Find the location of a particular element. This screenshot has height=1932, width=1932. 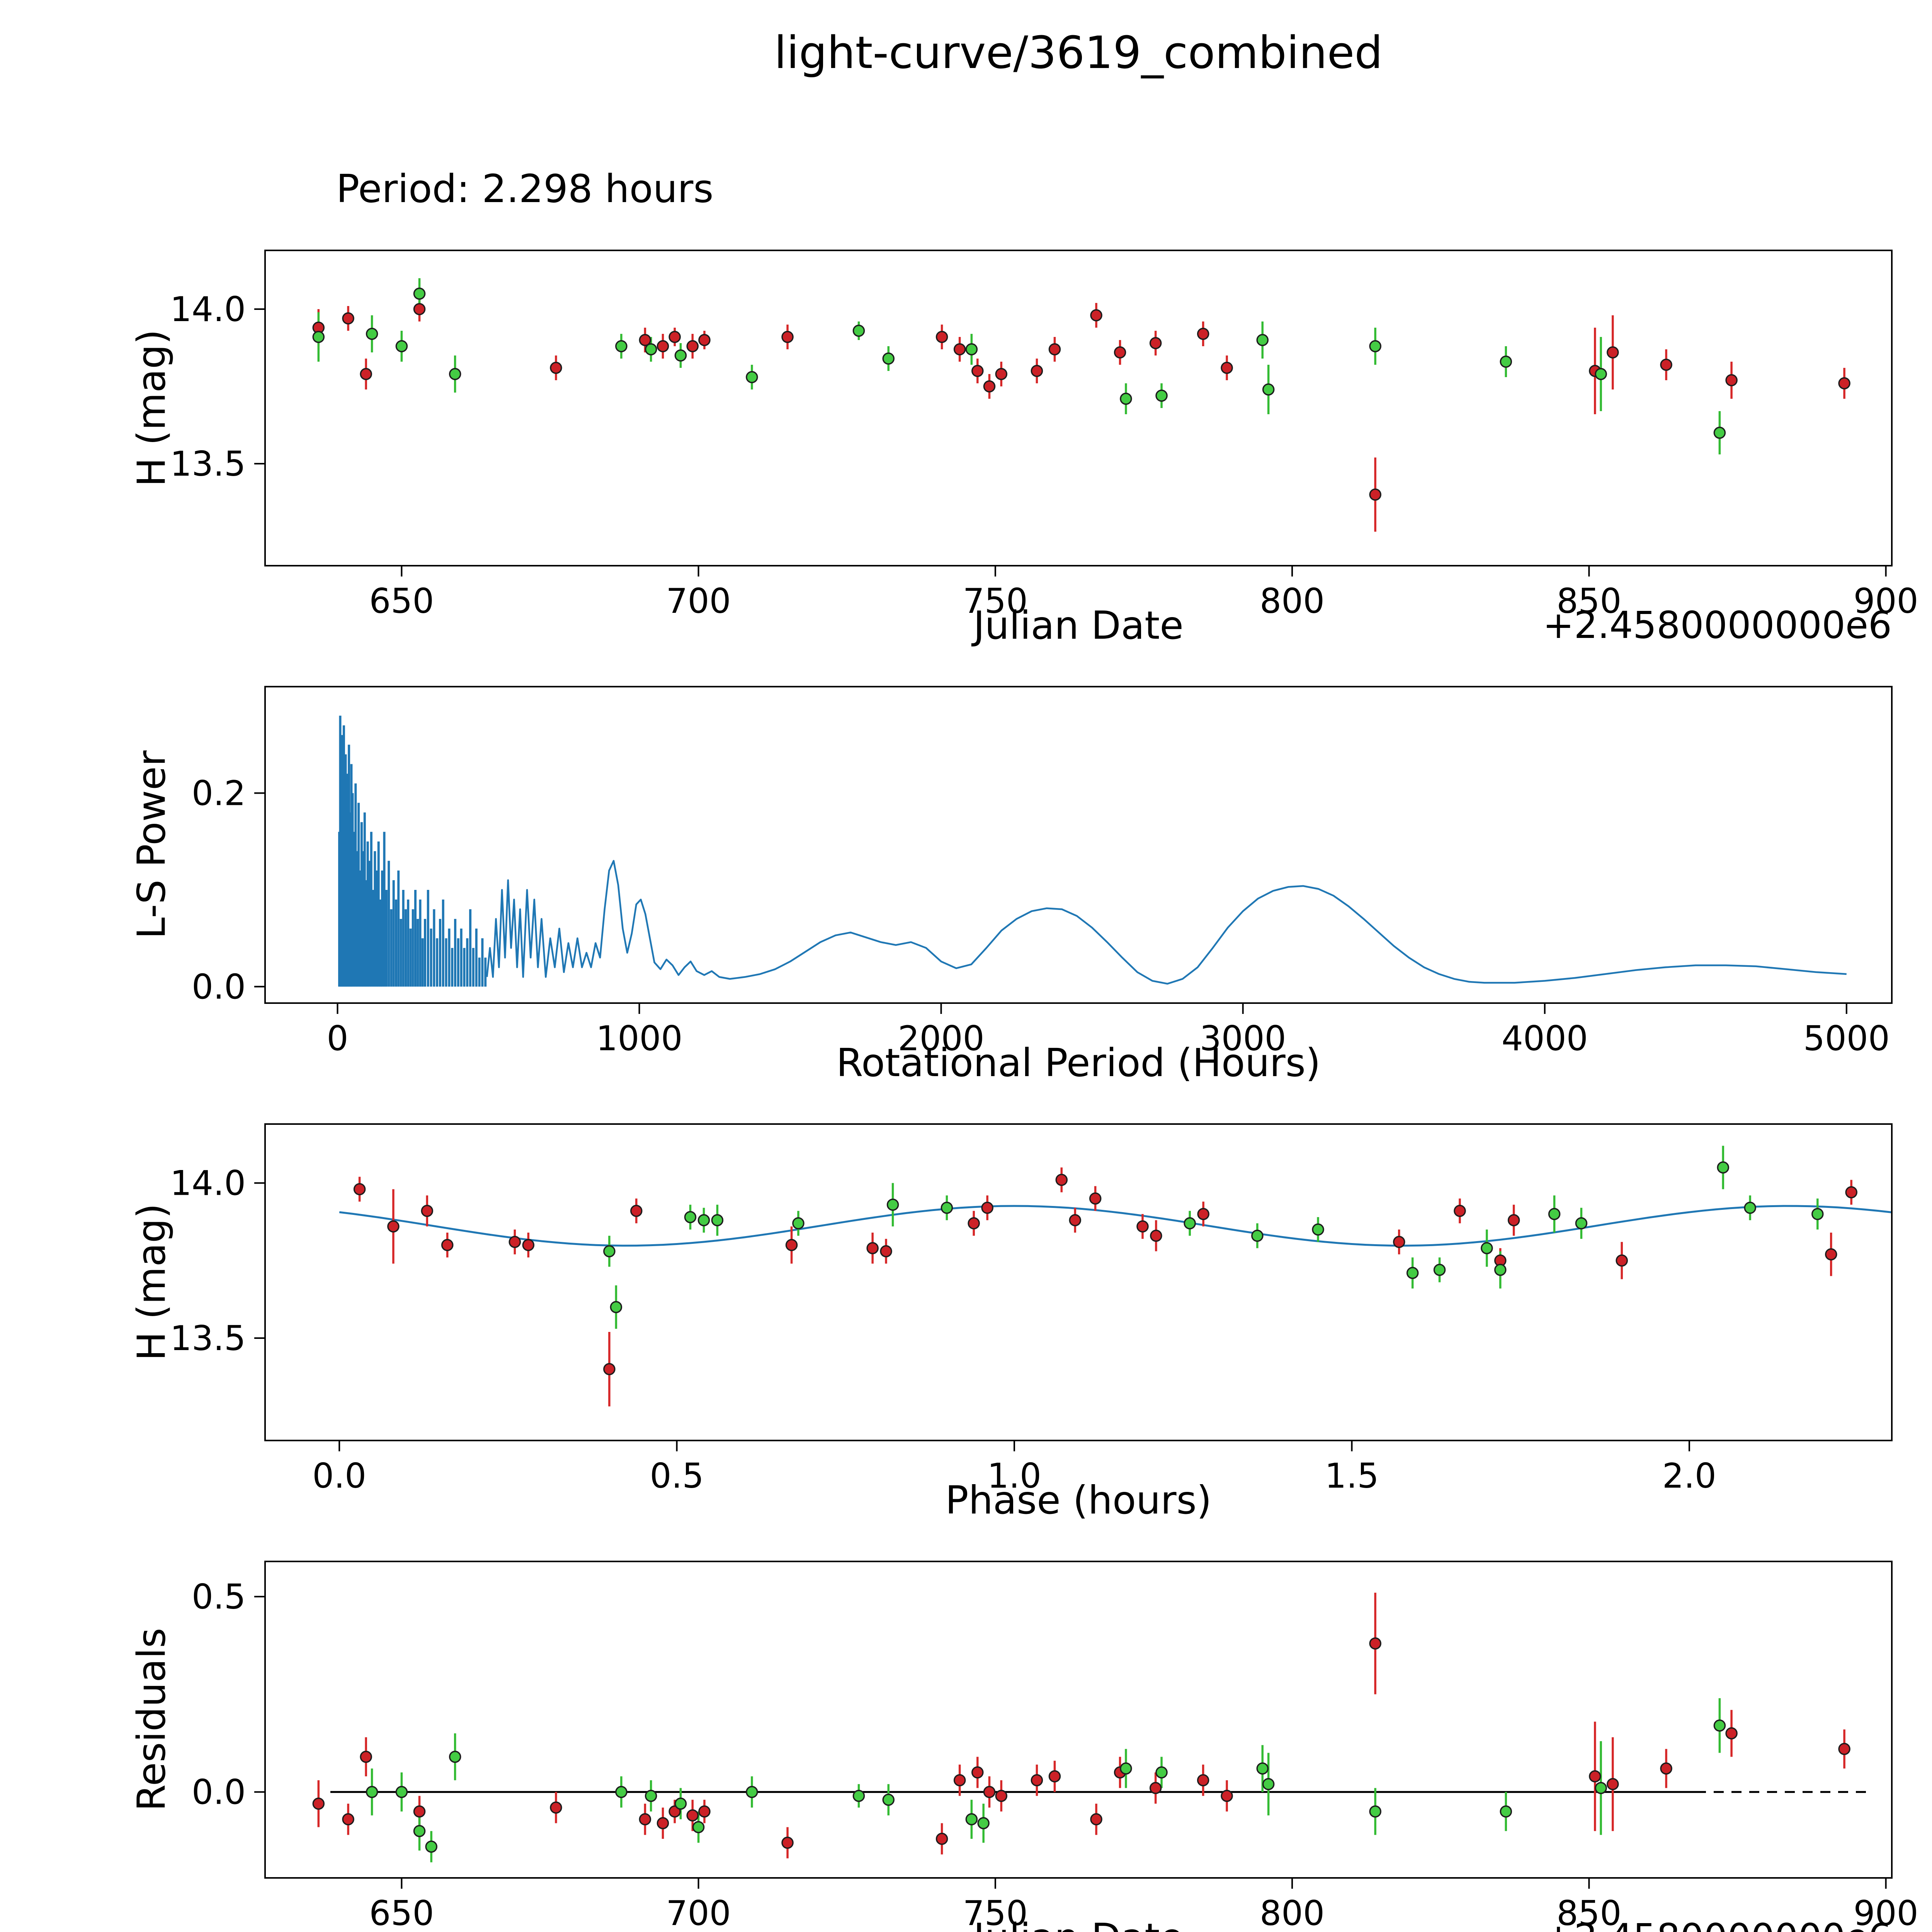

fit-curve is located at coordinates (1115, 1226).